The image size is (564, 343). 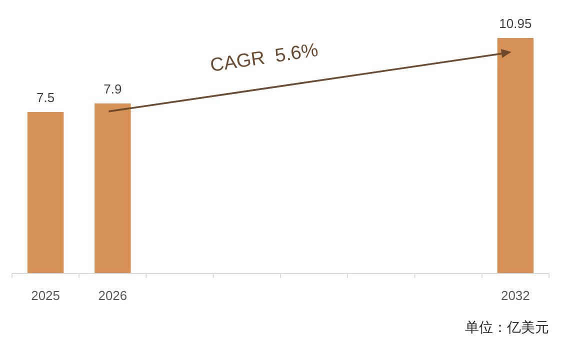 I want to click on data-label: 7.5, so click(x=45, y=98).